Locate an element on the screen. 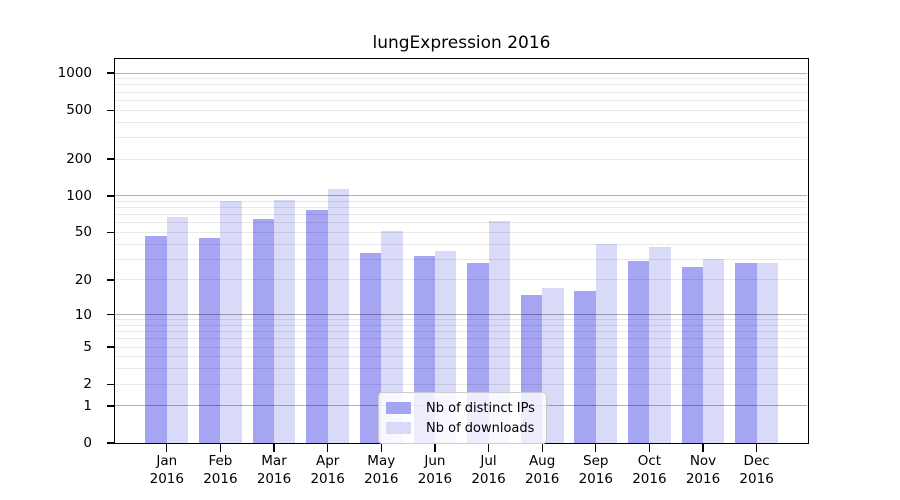  x-tick-month-sep: Sep is located at coordinates (596, 461).